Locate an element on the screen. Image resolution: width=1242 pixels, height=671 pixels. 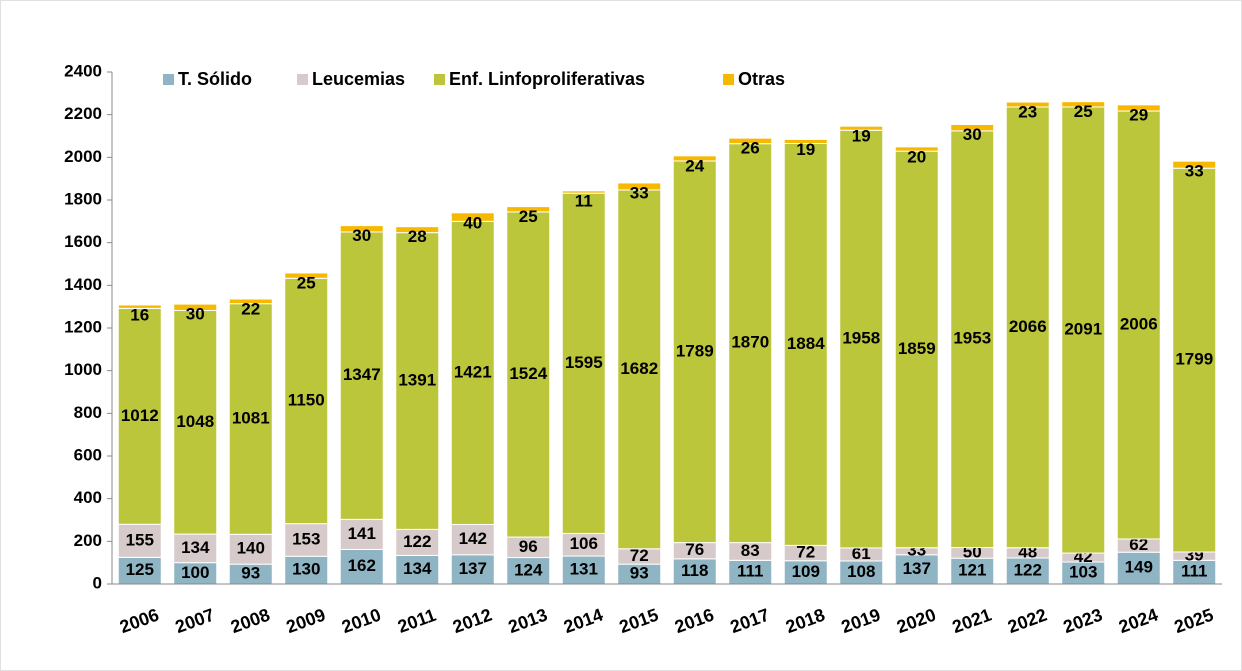
legend-label: T. Sólido is located at coordinates (215, 79).